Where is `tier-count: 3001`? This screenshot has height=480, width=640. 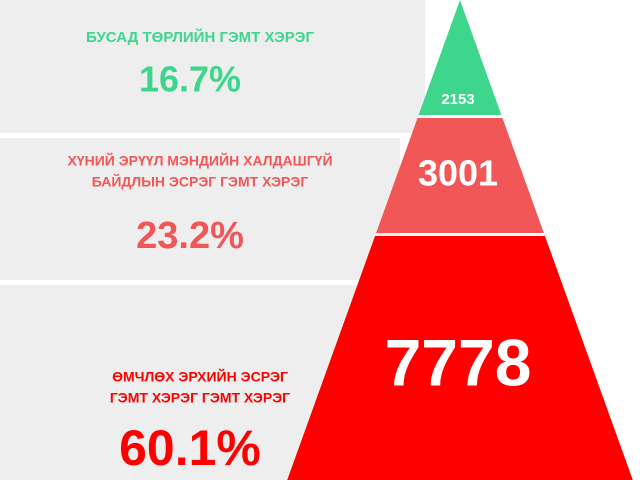
tier-count: 3001 is located at coordinates (458, 173).